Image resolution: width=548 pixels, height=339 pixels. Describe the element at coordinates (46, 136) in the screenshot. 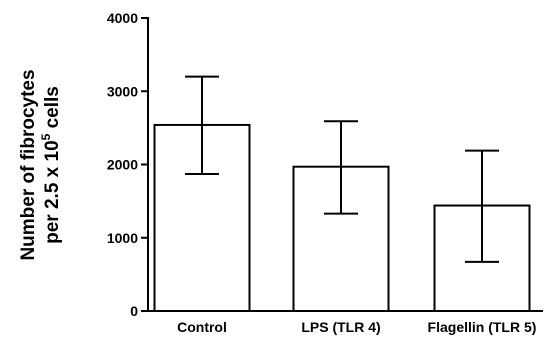

I see `y-axis-title-superscript: 5` at that location.